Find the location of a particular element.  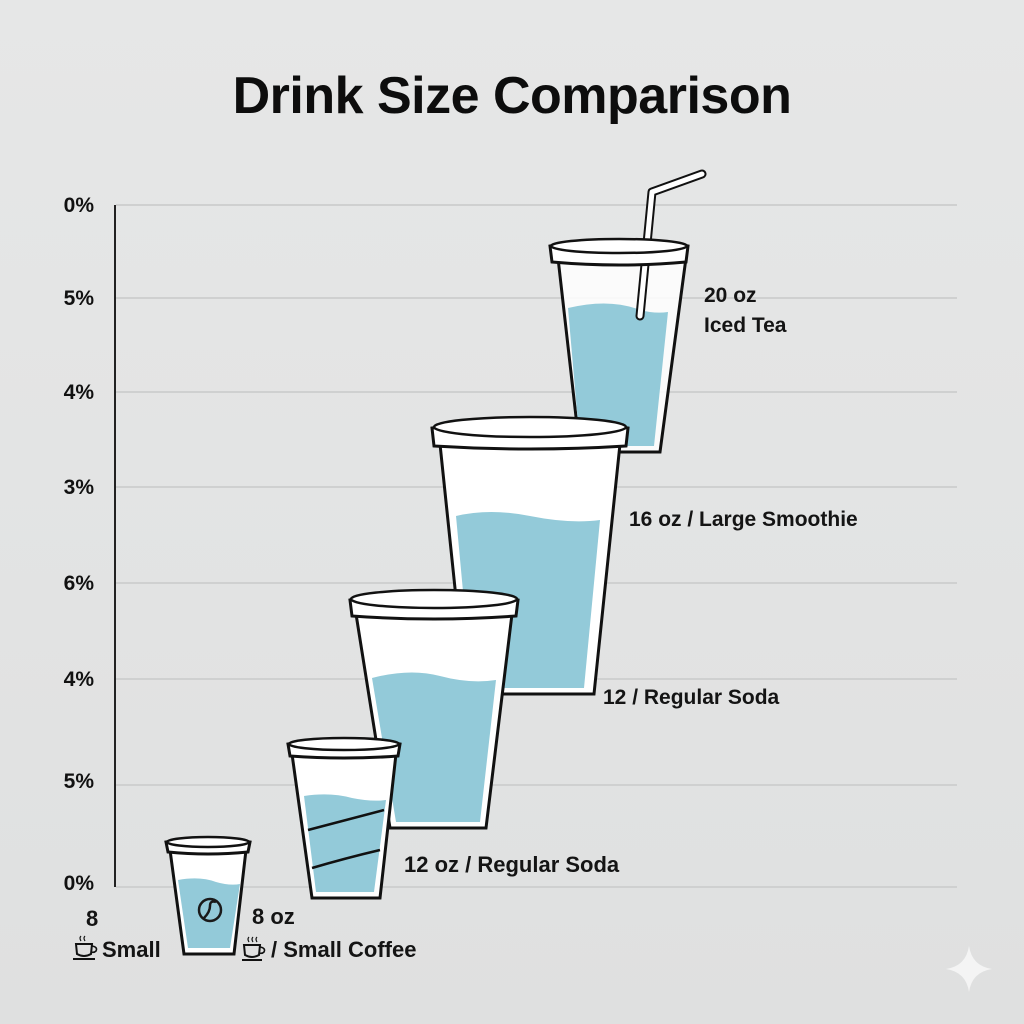

label-coffee-oz: 8 oz is located at coordinates (273, 916).